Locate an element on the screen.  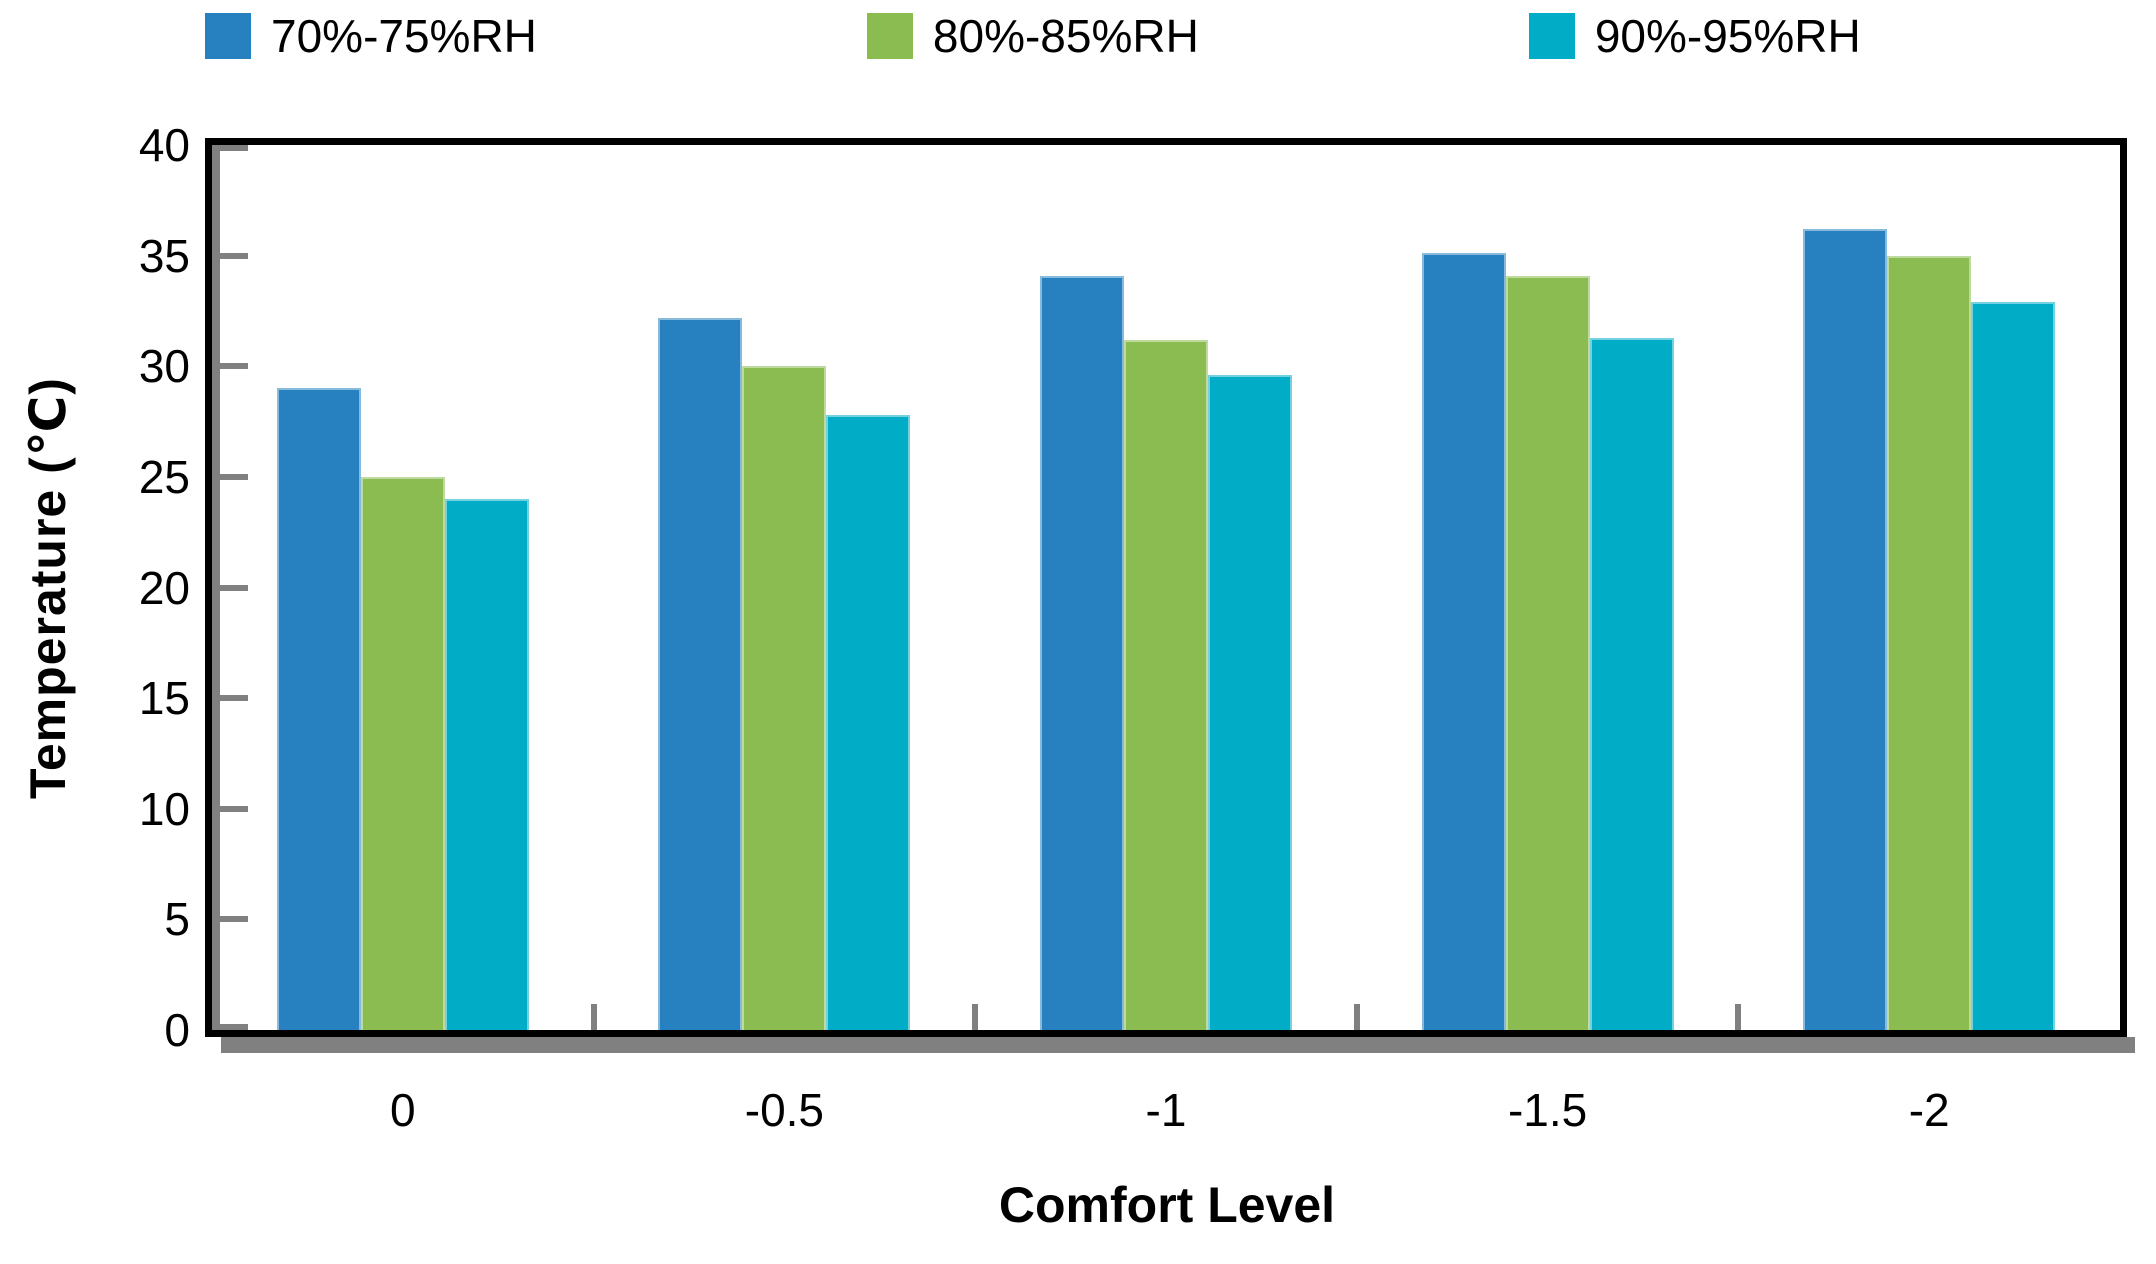
legend-item-0: 70%-75%RH is located at coordinates (371, 36).